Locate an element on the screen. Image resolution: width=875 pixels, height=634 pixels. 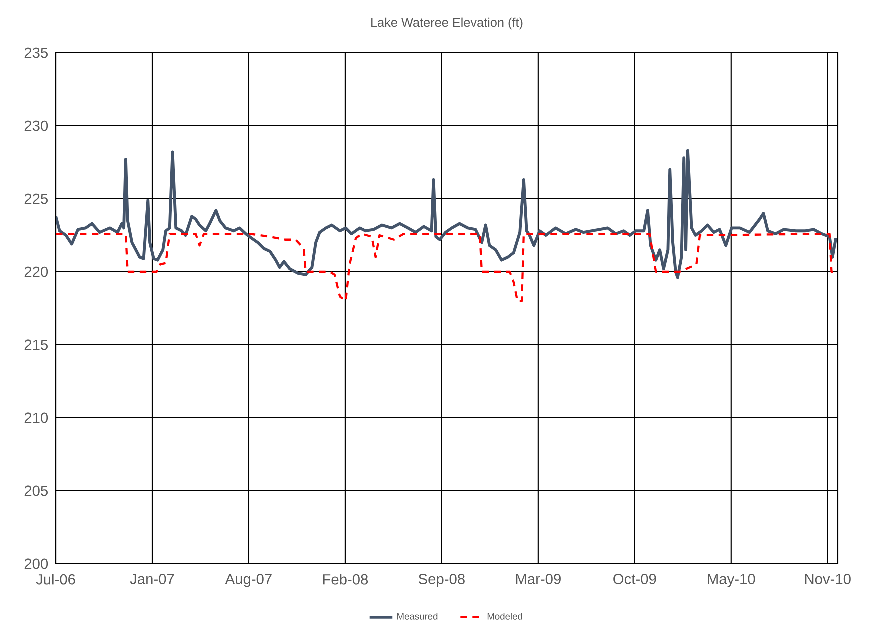
x-tick-label: Aug-07 is located at coordinates (248, 581).